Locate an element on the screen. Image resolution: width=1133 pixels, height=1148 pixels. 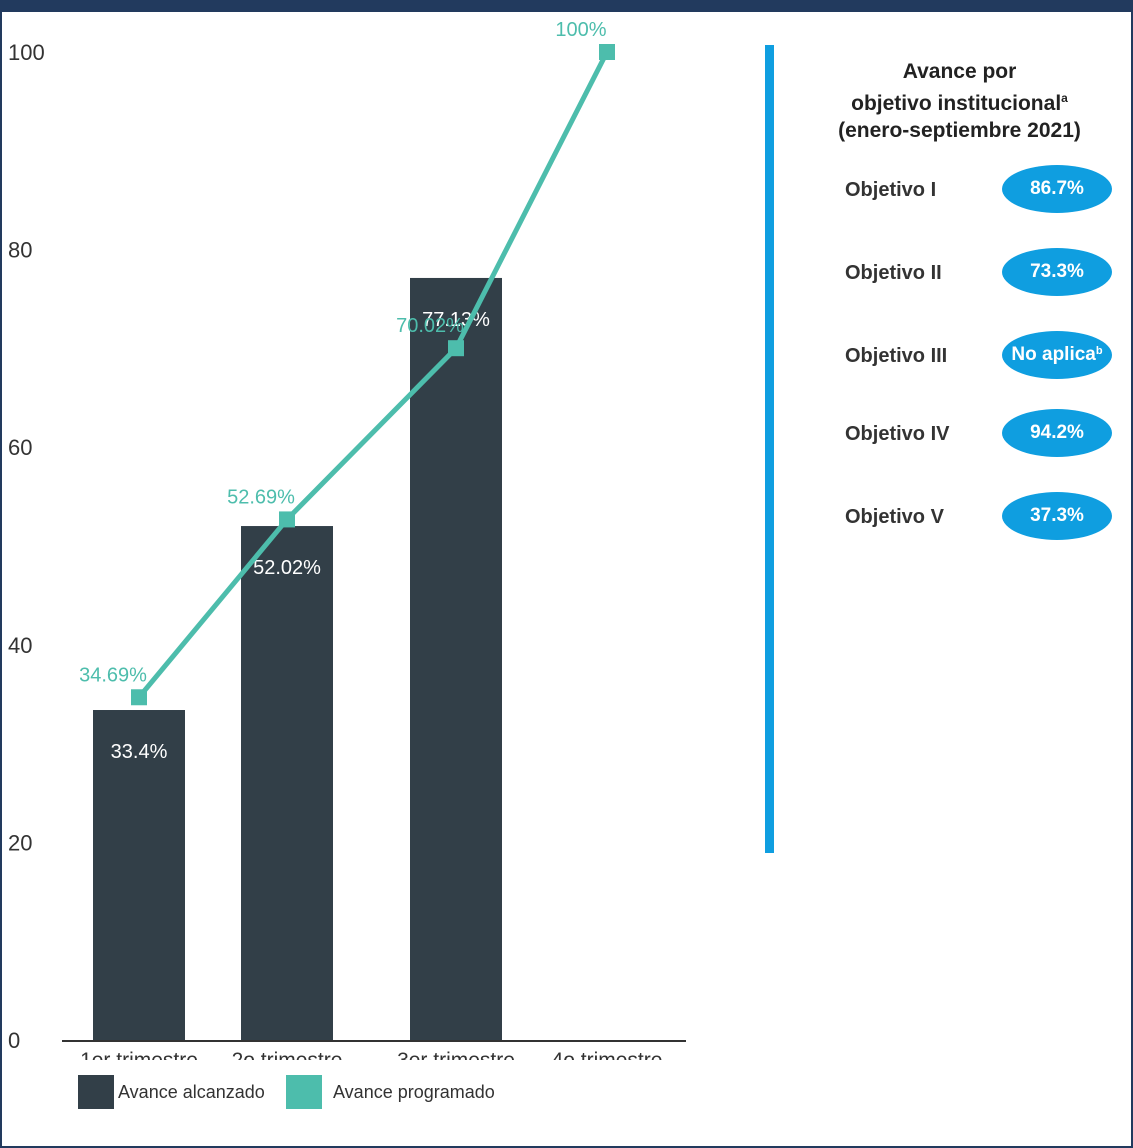
panel-divider is located at coordinates (769, 449).